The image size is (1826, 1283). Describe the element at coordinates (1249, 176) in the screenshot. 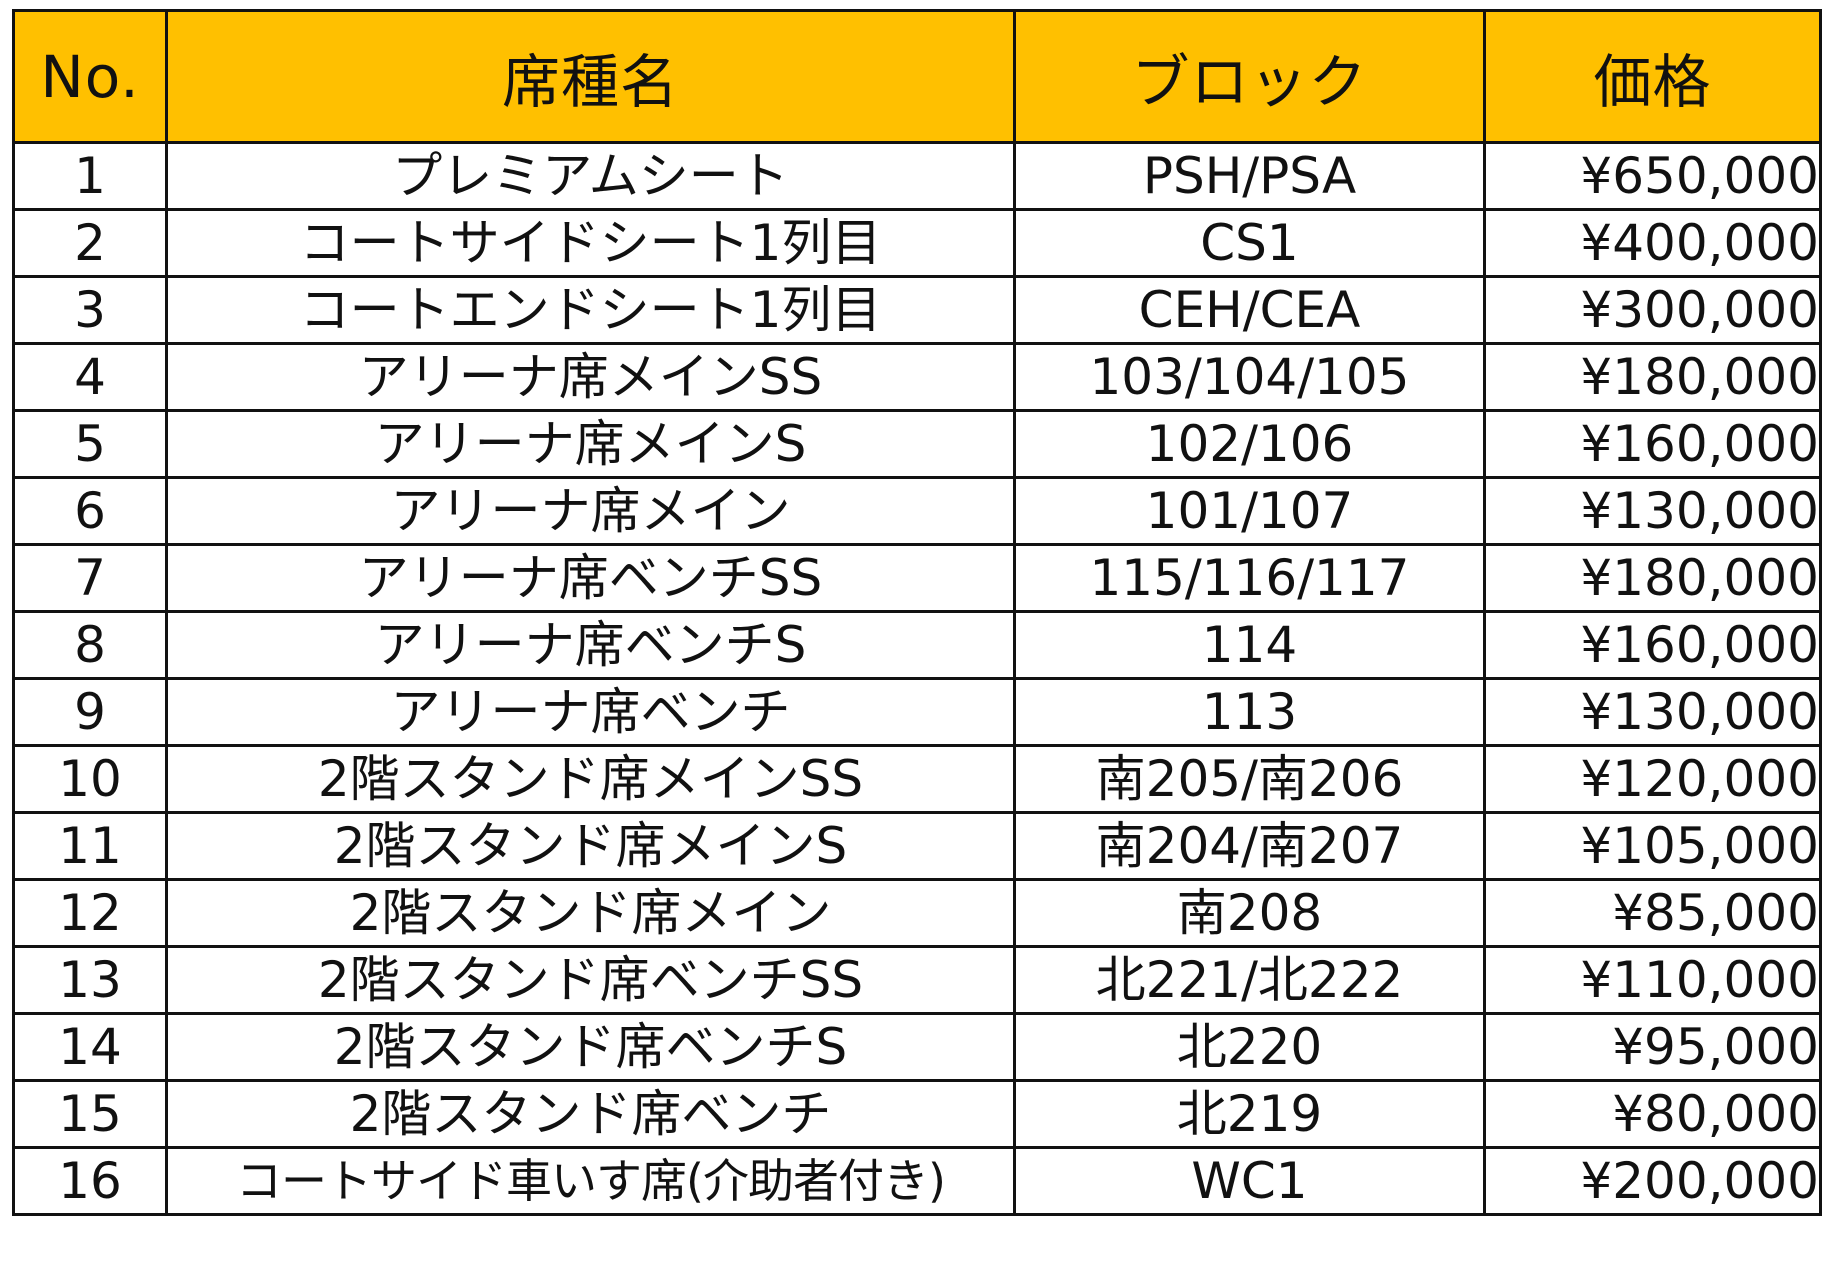

I see `row-block: PSH/PSA` at that location.